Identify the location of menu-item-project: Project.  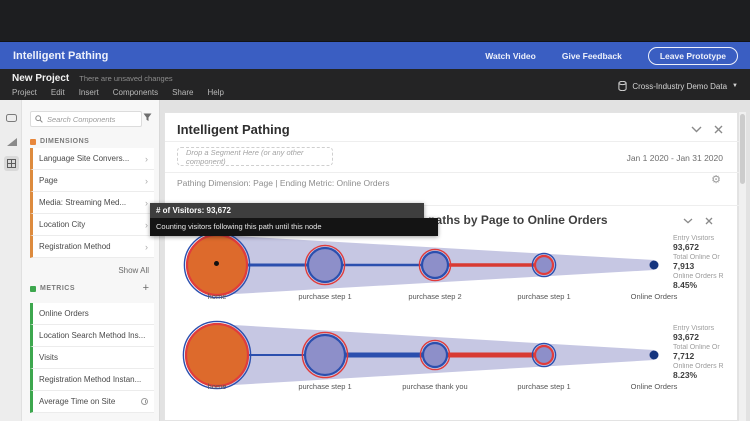
(24, 92).